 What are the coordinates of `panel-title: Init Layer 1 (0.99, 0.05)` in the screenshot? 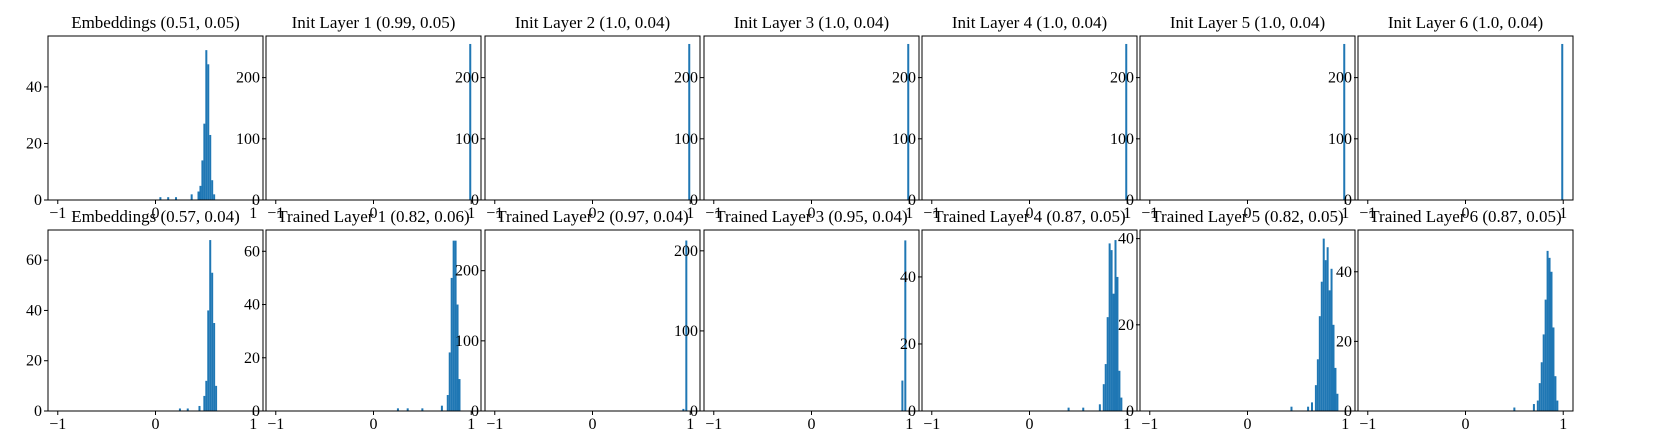 It's located at (374, 22).